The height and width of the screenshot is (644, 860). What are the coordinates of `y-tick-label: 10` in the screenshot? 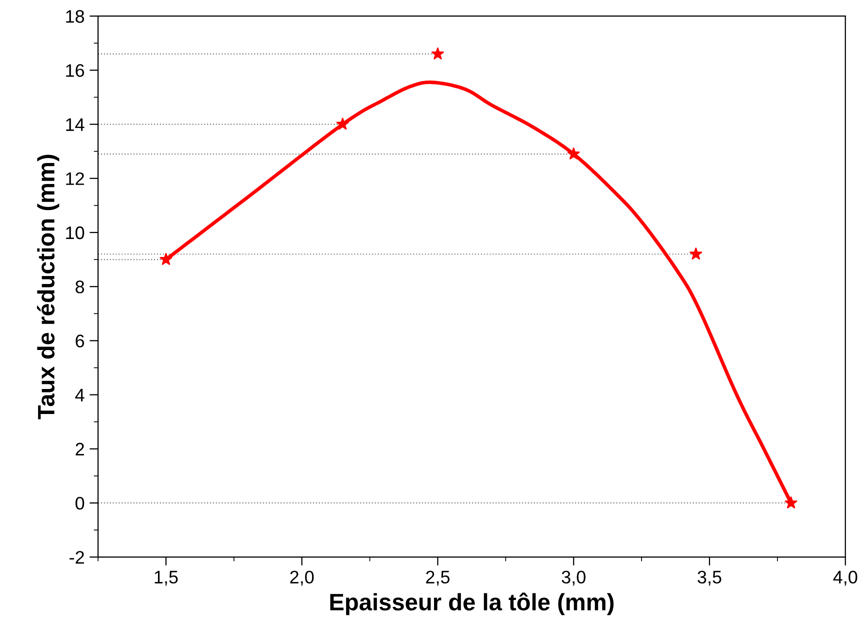 It's located at (75, 233).